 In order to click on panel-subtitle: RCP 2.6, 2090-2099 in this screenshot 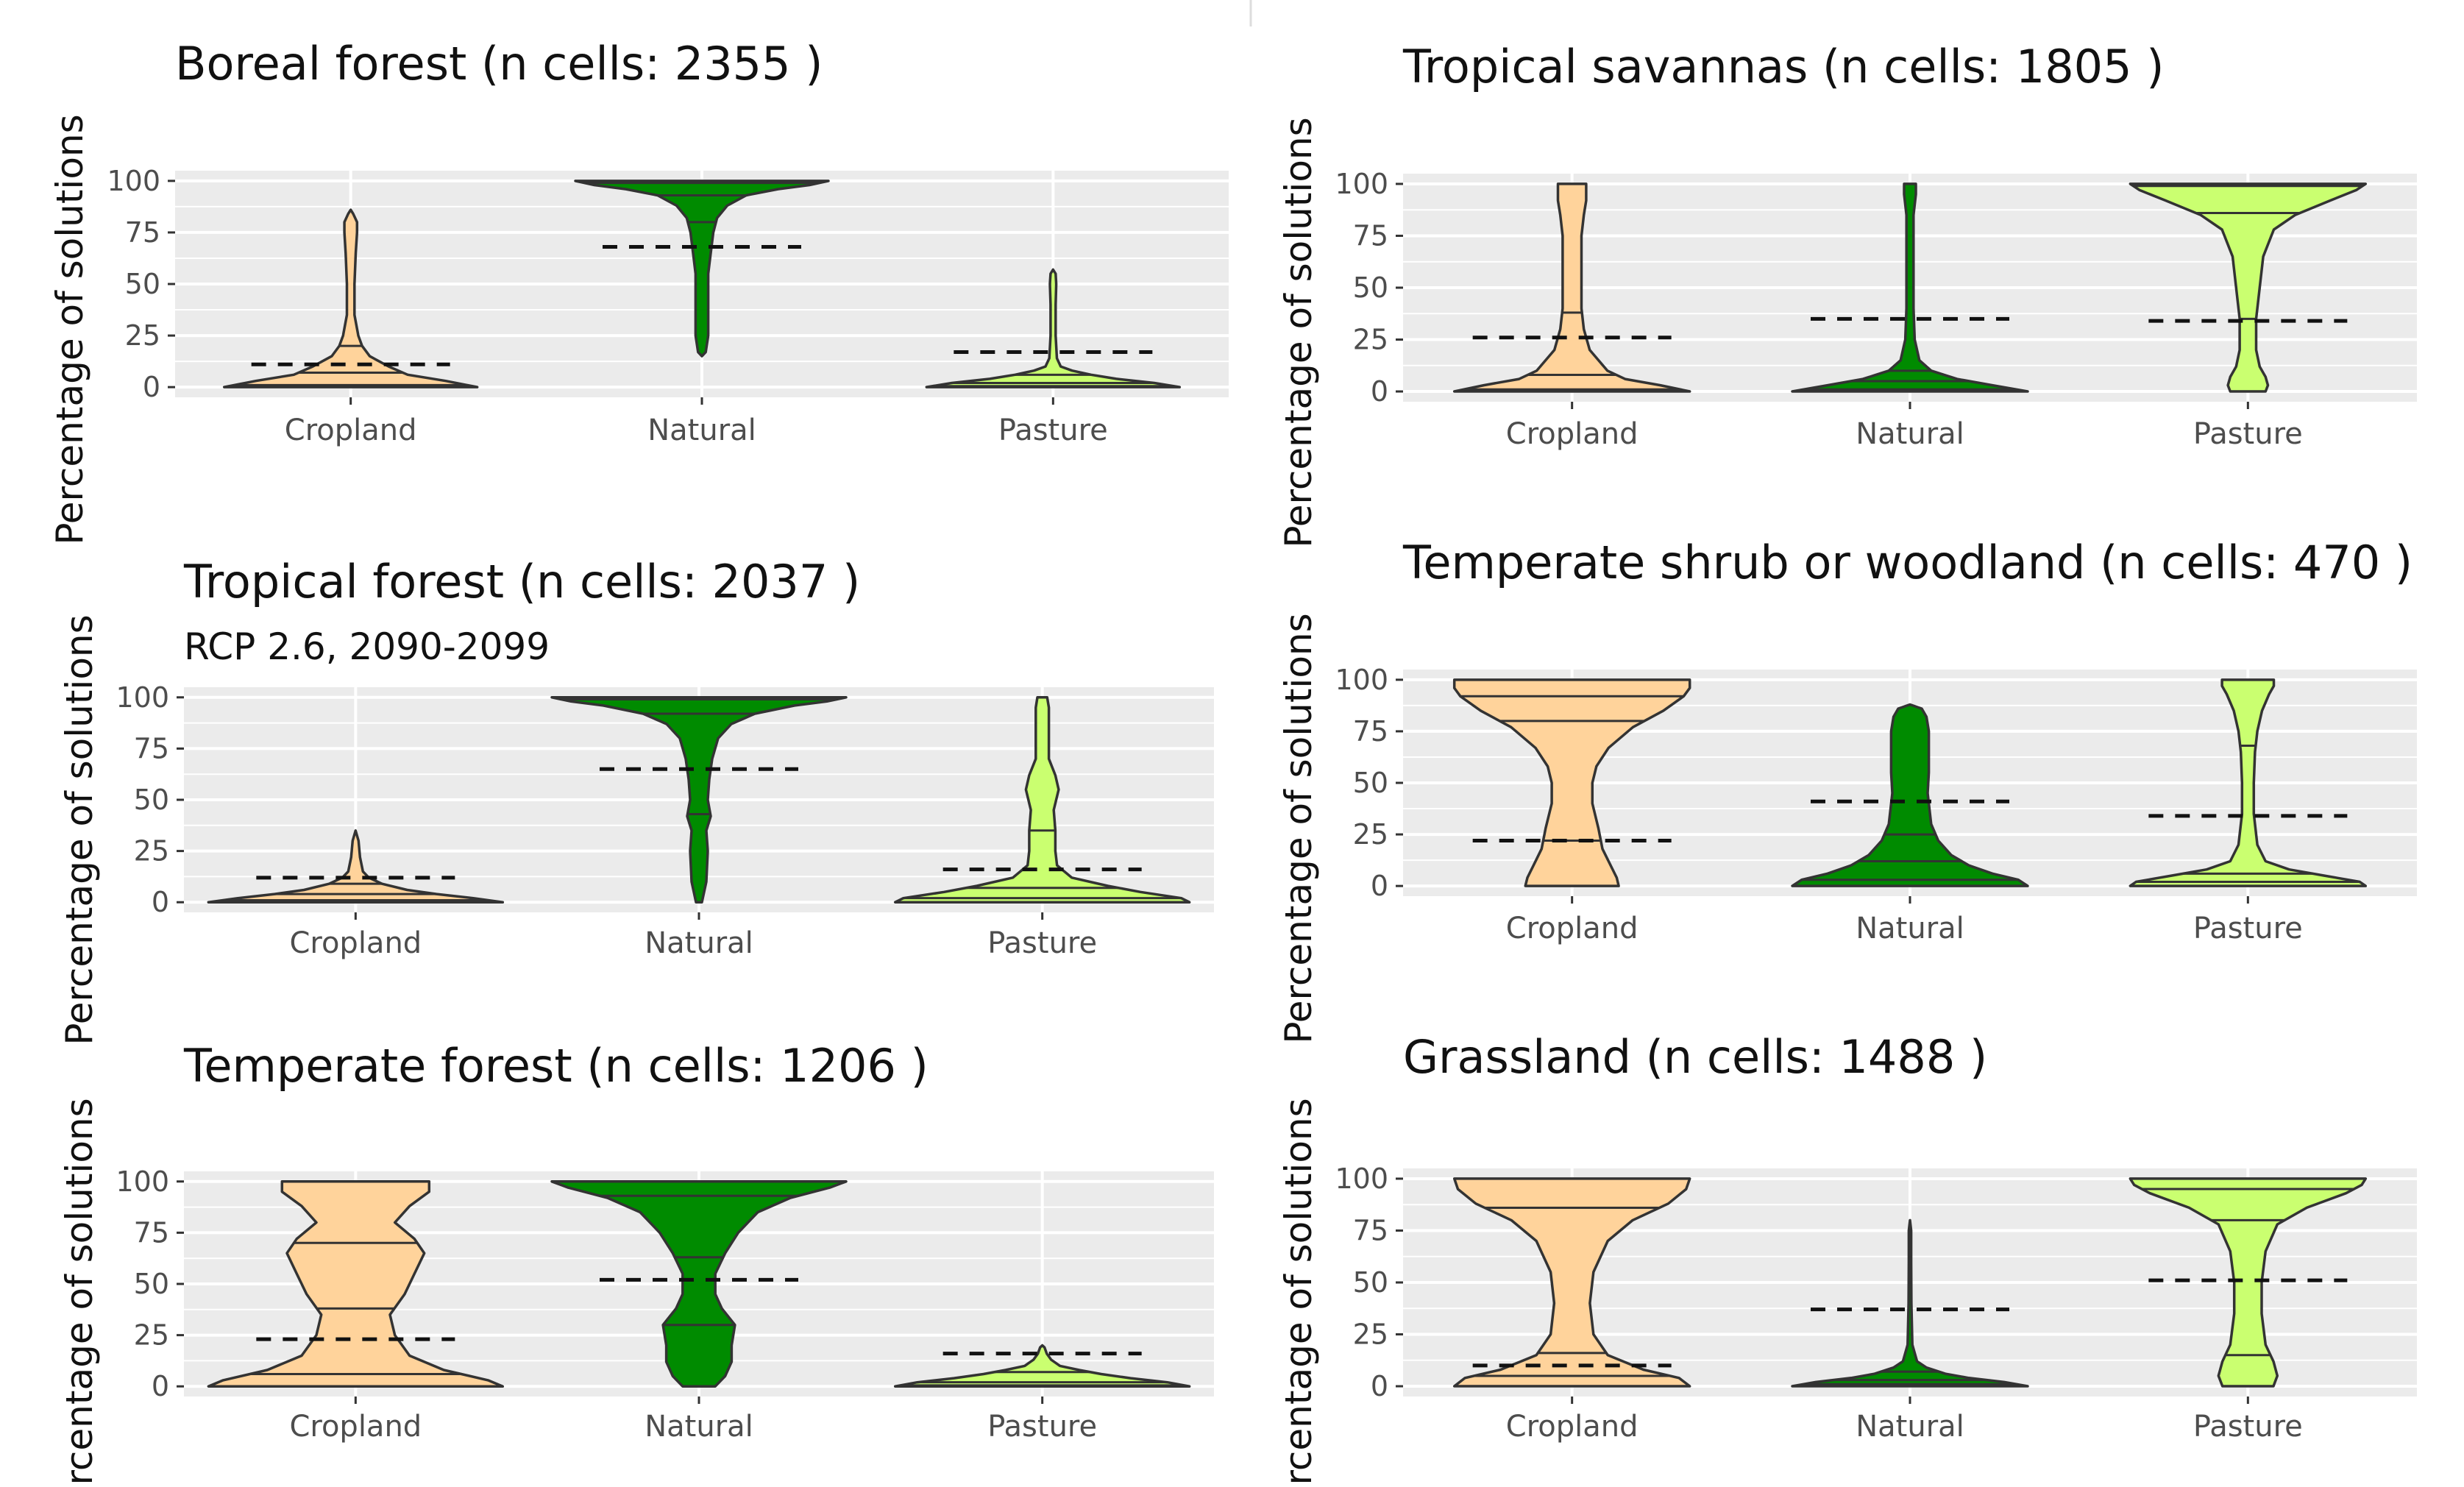, I will do `click(367, 646)`.